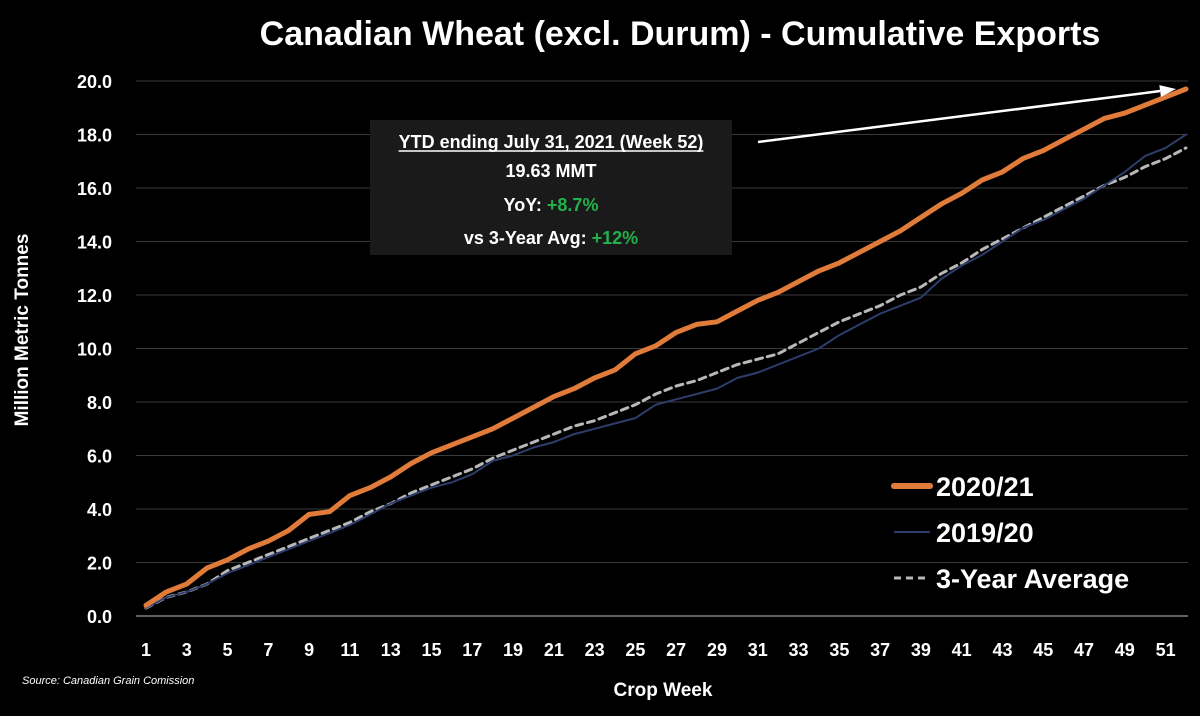 This screenshot has width=1200, height=716. I want to click on x-tick-label: 49, so click(1125, 650).